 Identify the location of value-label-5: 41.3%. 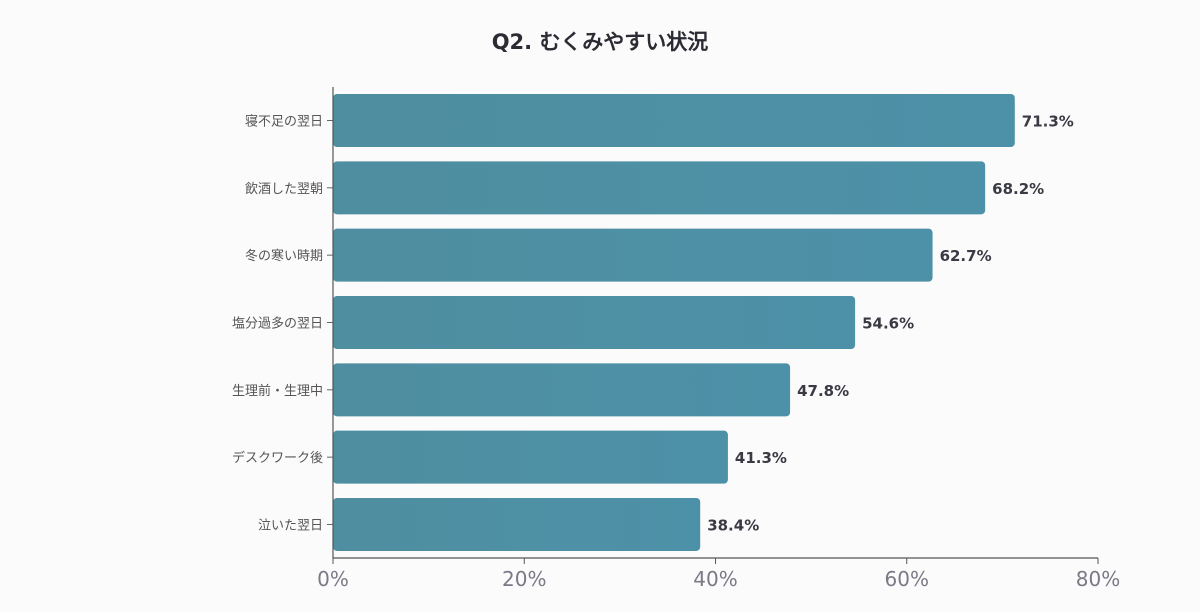
(761, 458).